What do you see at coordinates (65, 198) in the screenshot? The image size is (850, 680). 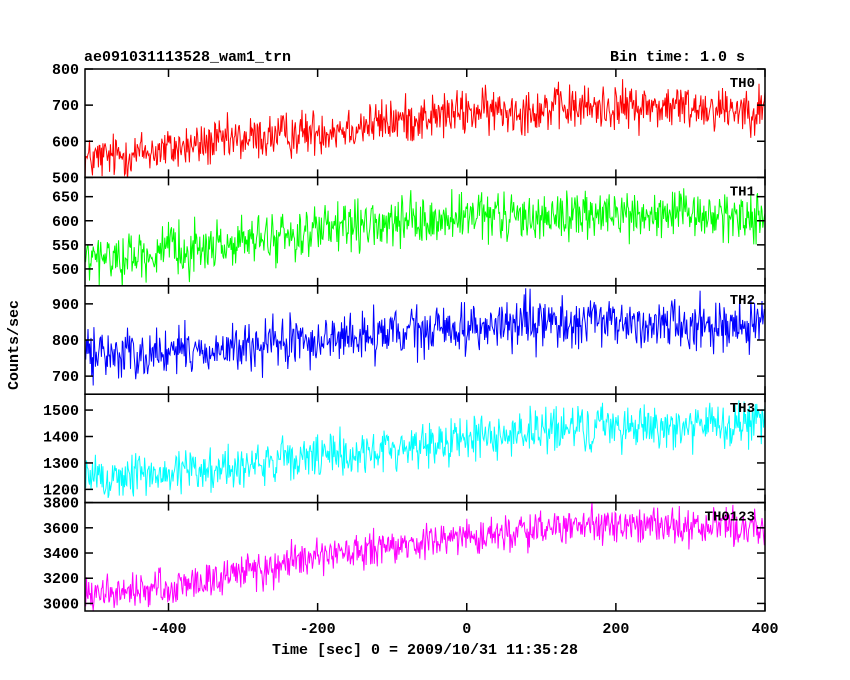 I see `y-tick-label: 650` at bounding box center [65, 198].